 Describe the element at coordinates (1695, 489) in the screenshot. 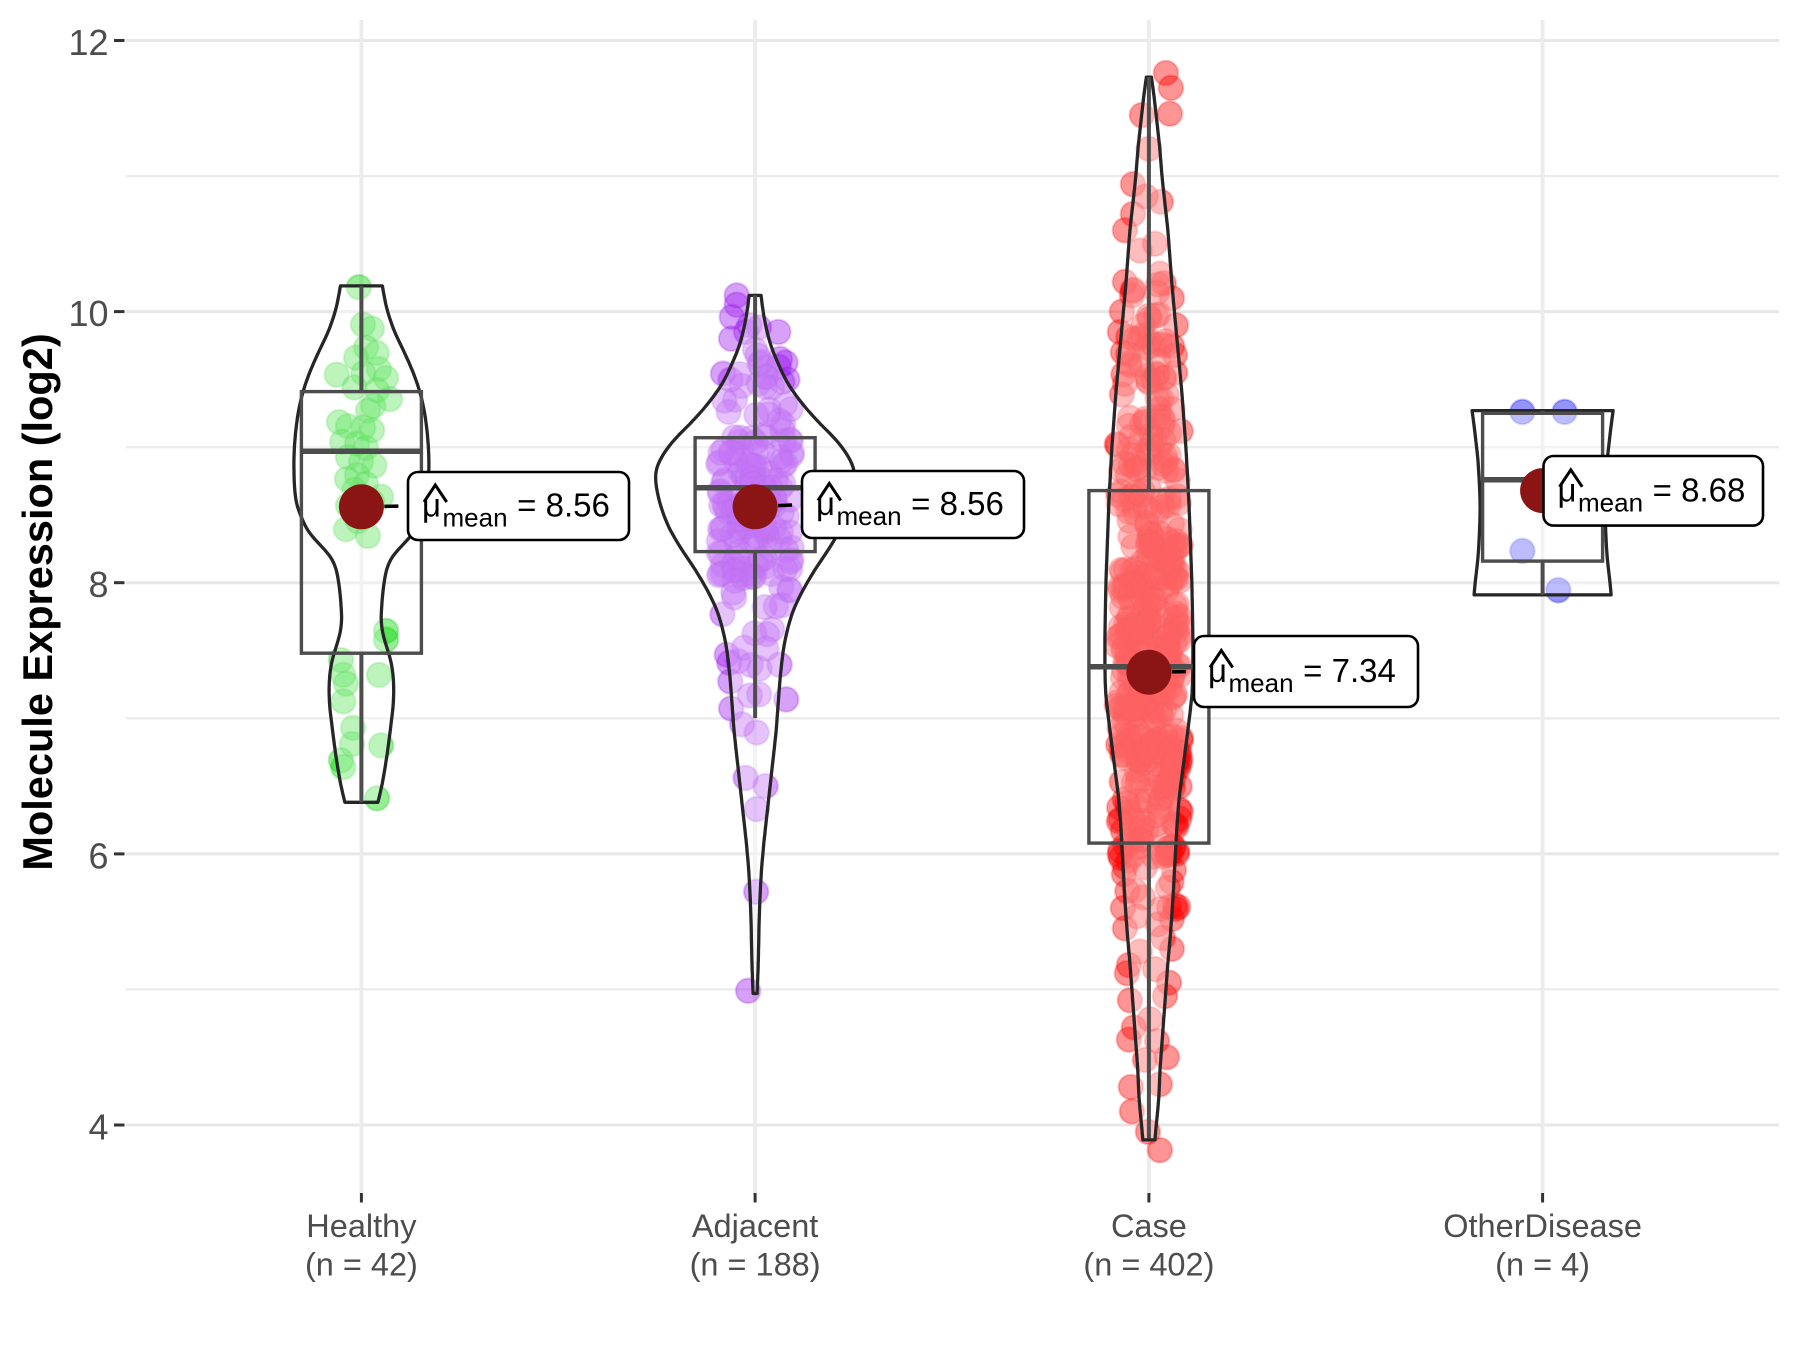

I see `svg-text: = 8.68` at that location.